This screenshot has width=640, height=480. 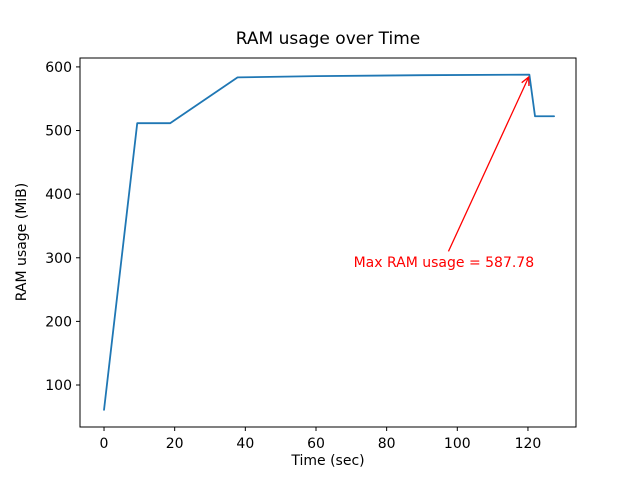 I want to click on chart-title: RAM usage over Time, so click(x=328, y=39).